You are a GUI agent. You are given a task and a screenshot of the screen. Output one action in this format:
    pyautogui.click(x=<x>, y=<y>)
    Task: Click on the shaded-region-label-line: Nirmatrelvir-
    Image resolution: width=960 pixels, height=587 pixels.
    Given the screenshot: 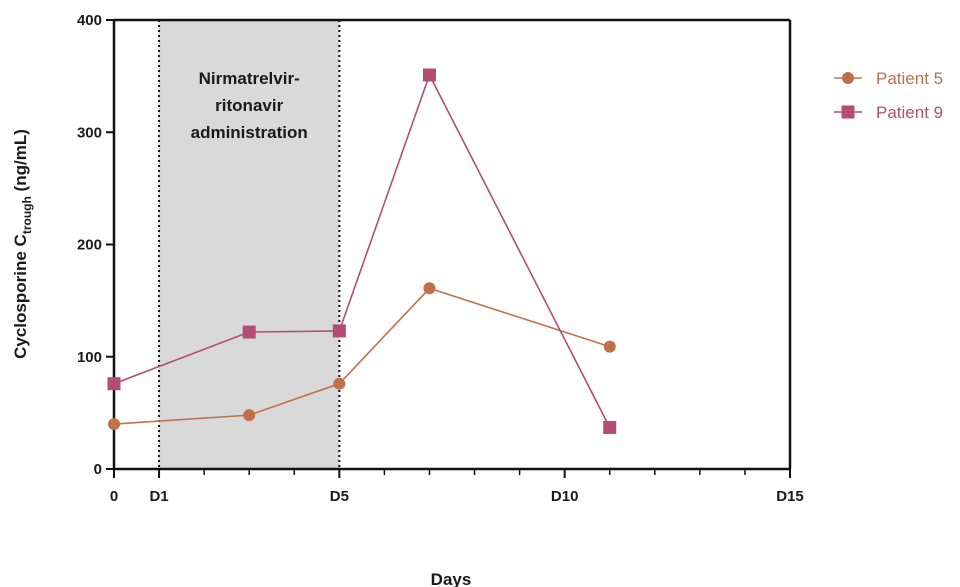 What is the action you would take?
    pyautogui.click(x=249, y=78)
    